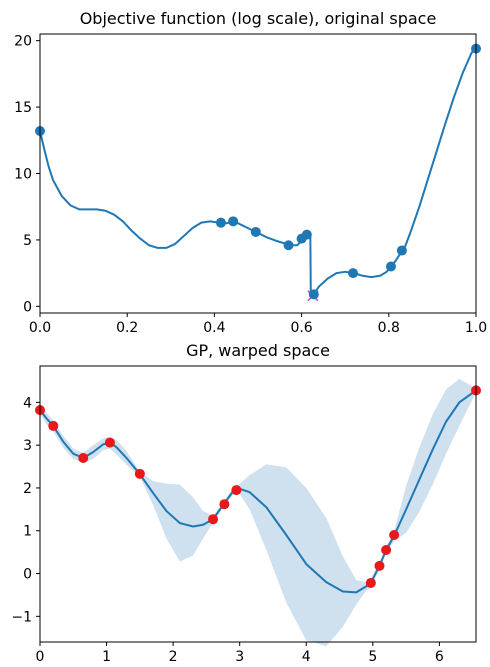  Describe the element at coordinates (173, 657) in the screenshot. I see `gp-x-tick-label: 2` at that location.